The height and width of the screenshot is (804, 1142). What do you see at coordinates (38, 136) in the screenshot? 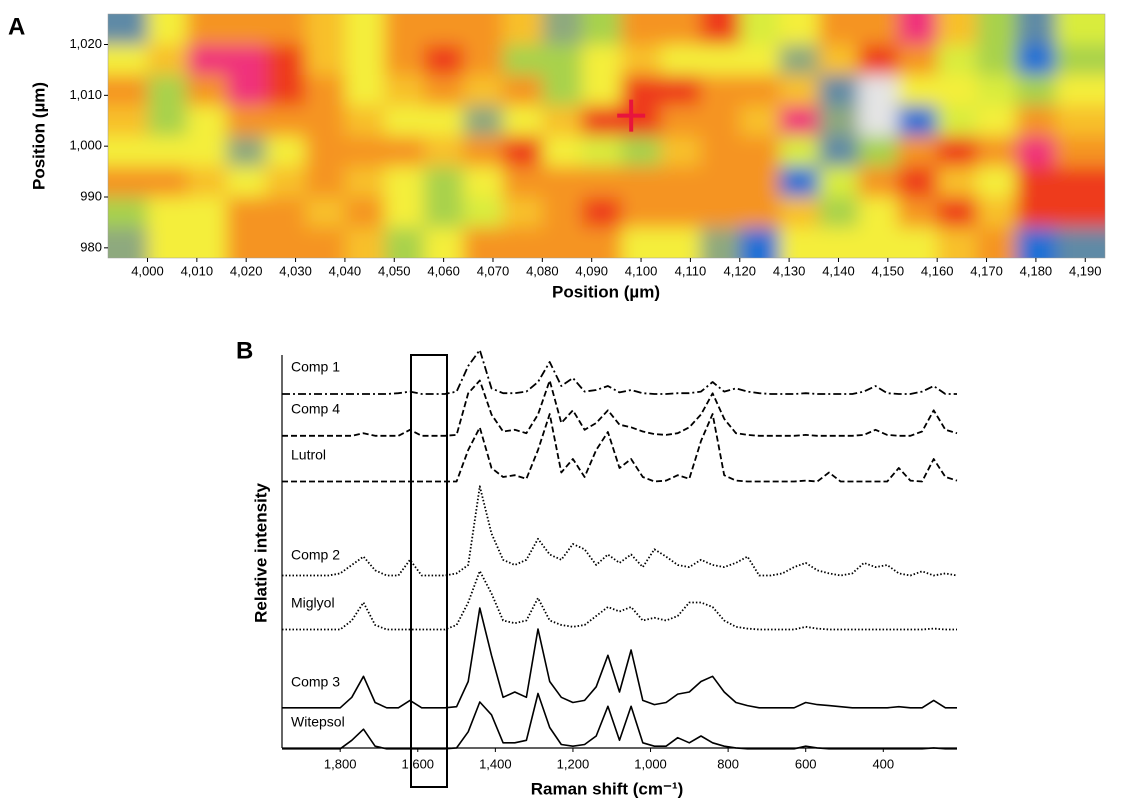
I see `y-axis-title: Position (µm)` at bounding box center [38, 136].